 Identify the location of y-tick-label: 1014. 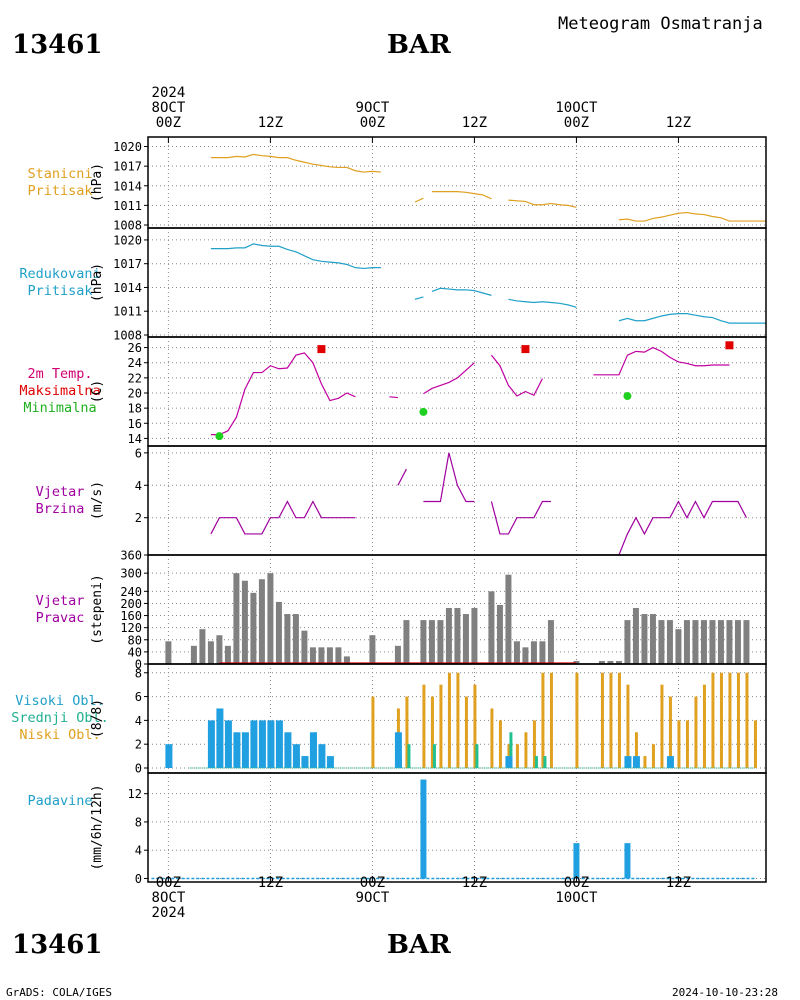
(127, 186).